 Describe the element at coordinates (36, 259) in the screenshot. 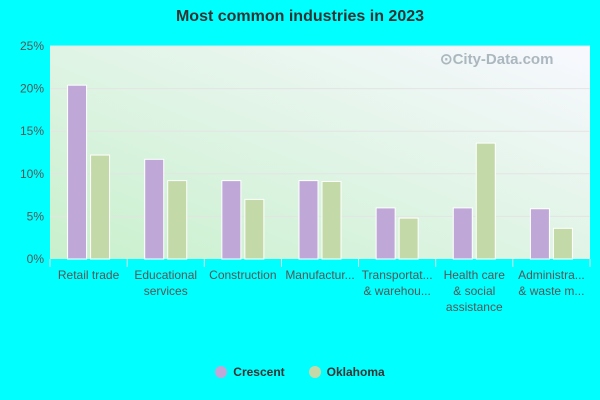

I see `y-tick-label: 0%` at that location.